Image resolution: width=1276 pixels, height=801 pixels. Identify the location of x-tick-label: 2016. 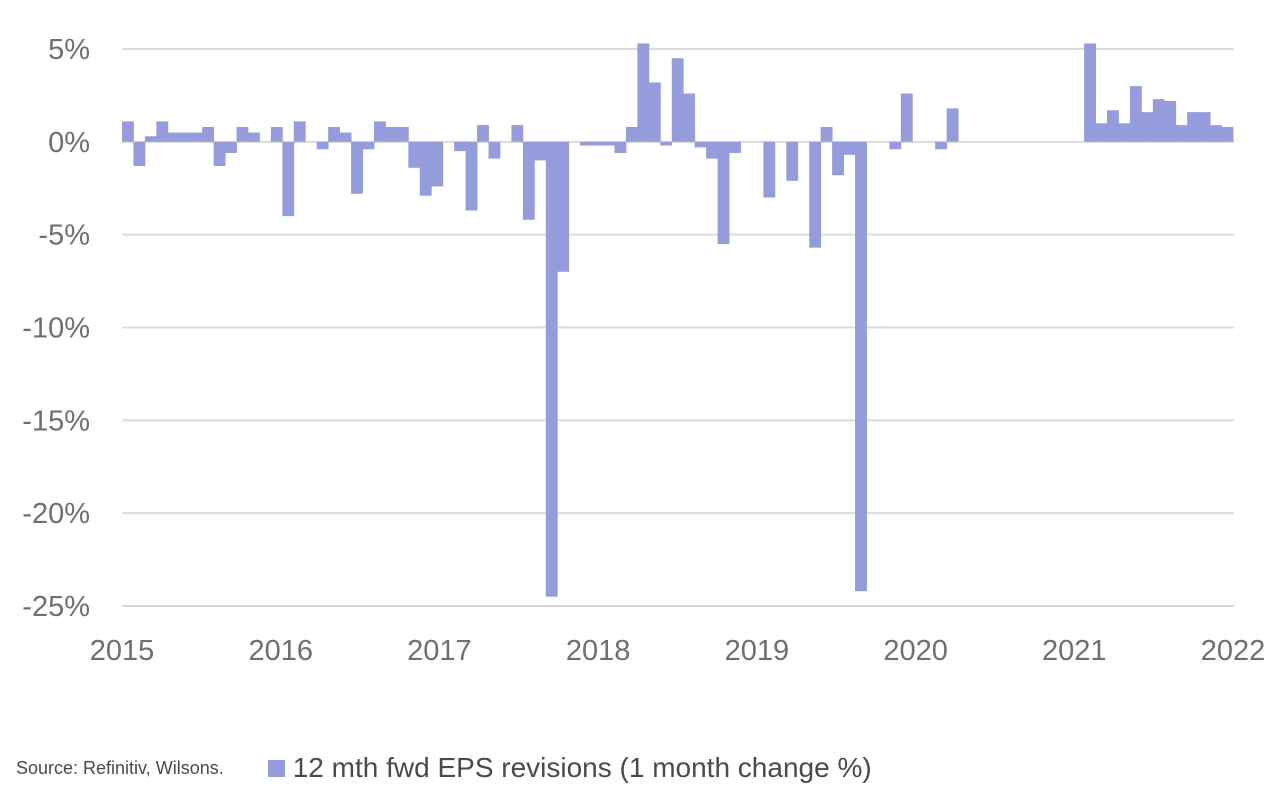
(280, 651).